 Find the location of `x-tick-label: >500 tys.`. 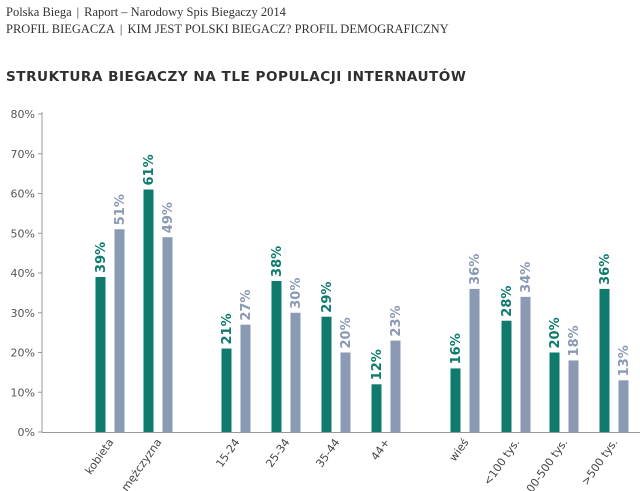

x-tick-label: >500 tys. is located at coordinates (599, 461).